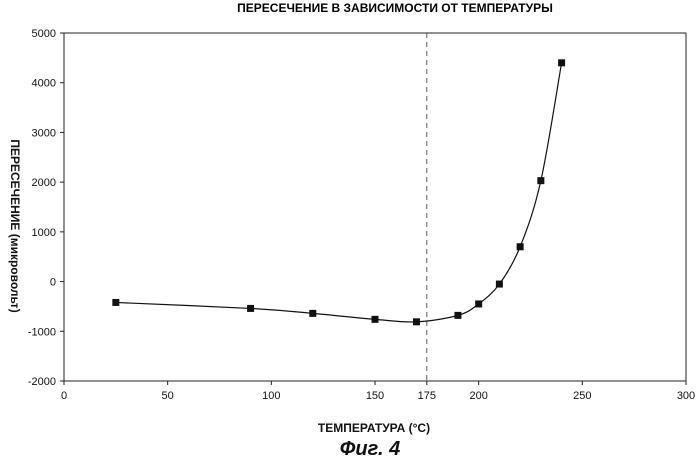 This screenshot has width=700, height=461. What do you see at coordinates (15, 225) in the screenshot?
I see `y-axis-label: ПЕРЕСЕЧЕНИЕ (микровольт)` at bounding box center [15, 225].